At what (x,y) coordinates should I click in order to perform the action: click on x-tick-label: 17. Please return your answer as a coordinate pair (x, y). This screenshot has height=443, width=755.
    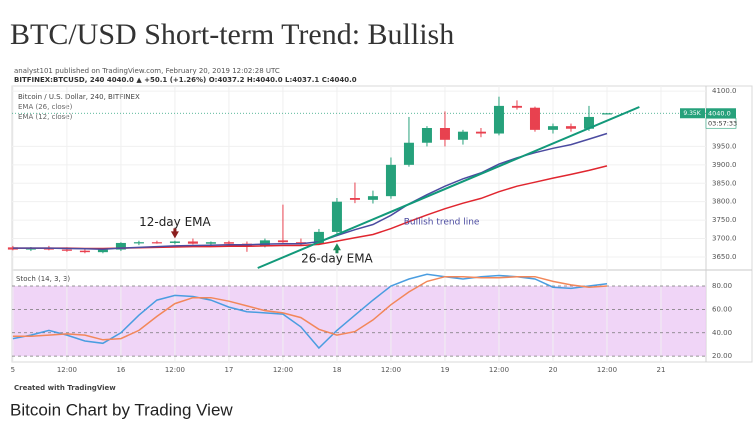
    Looking at the image, I should click on (228, 370).